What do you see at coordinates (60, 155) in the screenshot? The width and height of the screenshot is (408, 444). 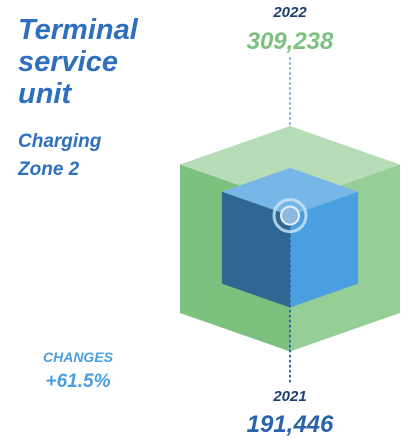 I see `subtitle: Charging Zone 2` at bounding box center [60, 155].